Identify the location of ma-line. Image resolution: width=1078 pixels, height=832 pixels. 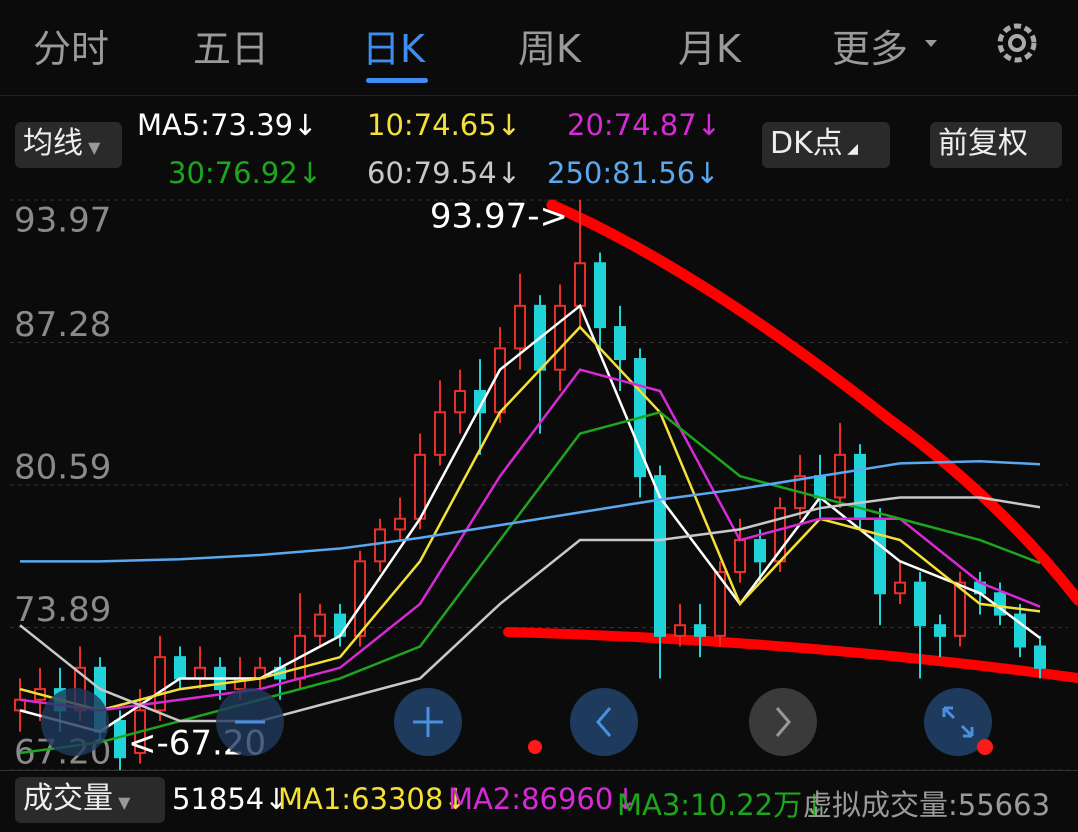
(530, 511).